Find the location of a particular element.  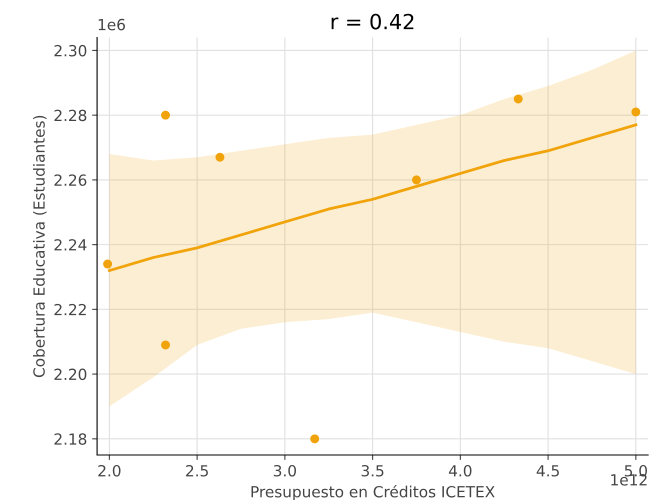

y-tick-label: 2.28 is located at coordinates (70, 116).